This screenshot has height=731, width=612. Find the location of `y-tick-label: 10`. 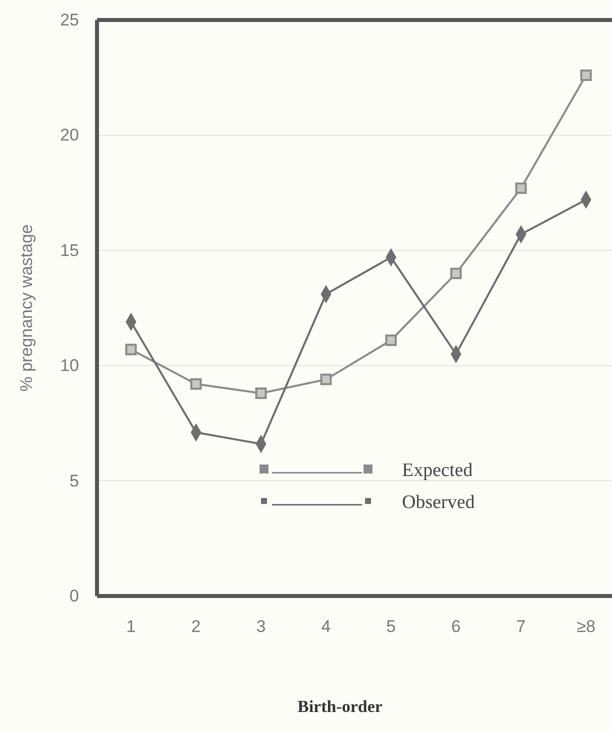

y-tick-label: 10 is located at coordinates (69, 366).